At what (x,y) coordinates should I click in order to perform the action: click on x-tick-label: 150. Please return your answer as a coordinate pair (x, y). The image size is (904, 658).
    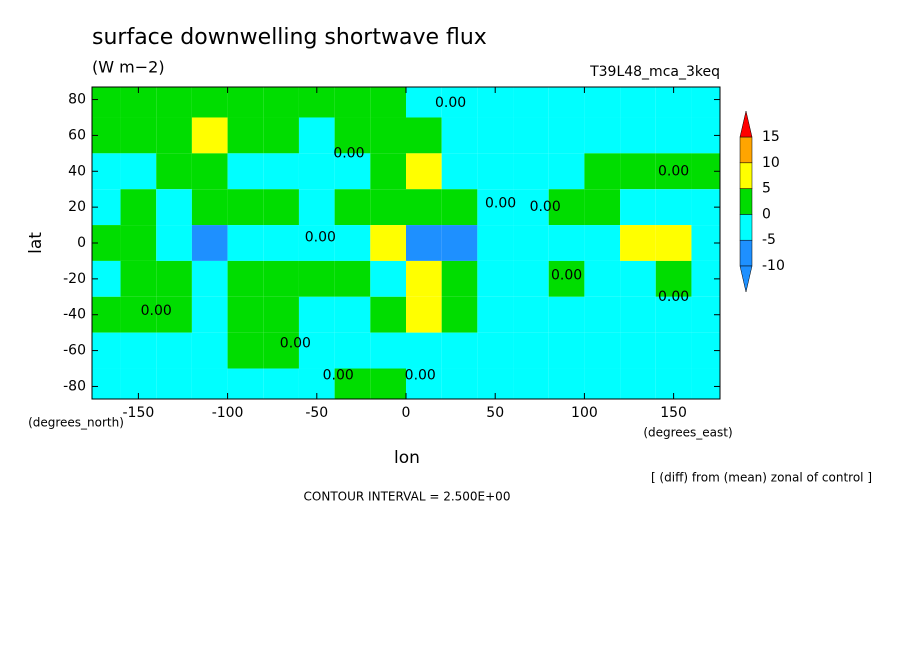
    Looking at the image, I should click on (673, 413).